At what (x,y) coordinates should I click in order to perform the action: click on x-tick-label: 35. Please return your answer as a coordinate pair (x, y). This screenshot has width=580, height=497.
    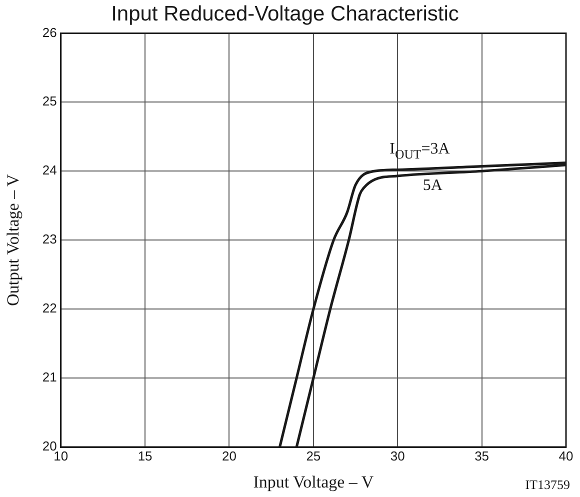
    Looking at the image, I should click on (482, 456).